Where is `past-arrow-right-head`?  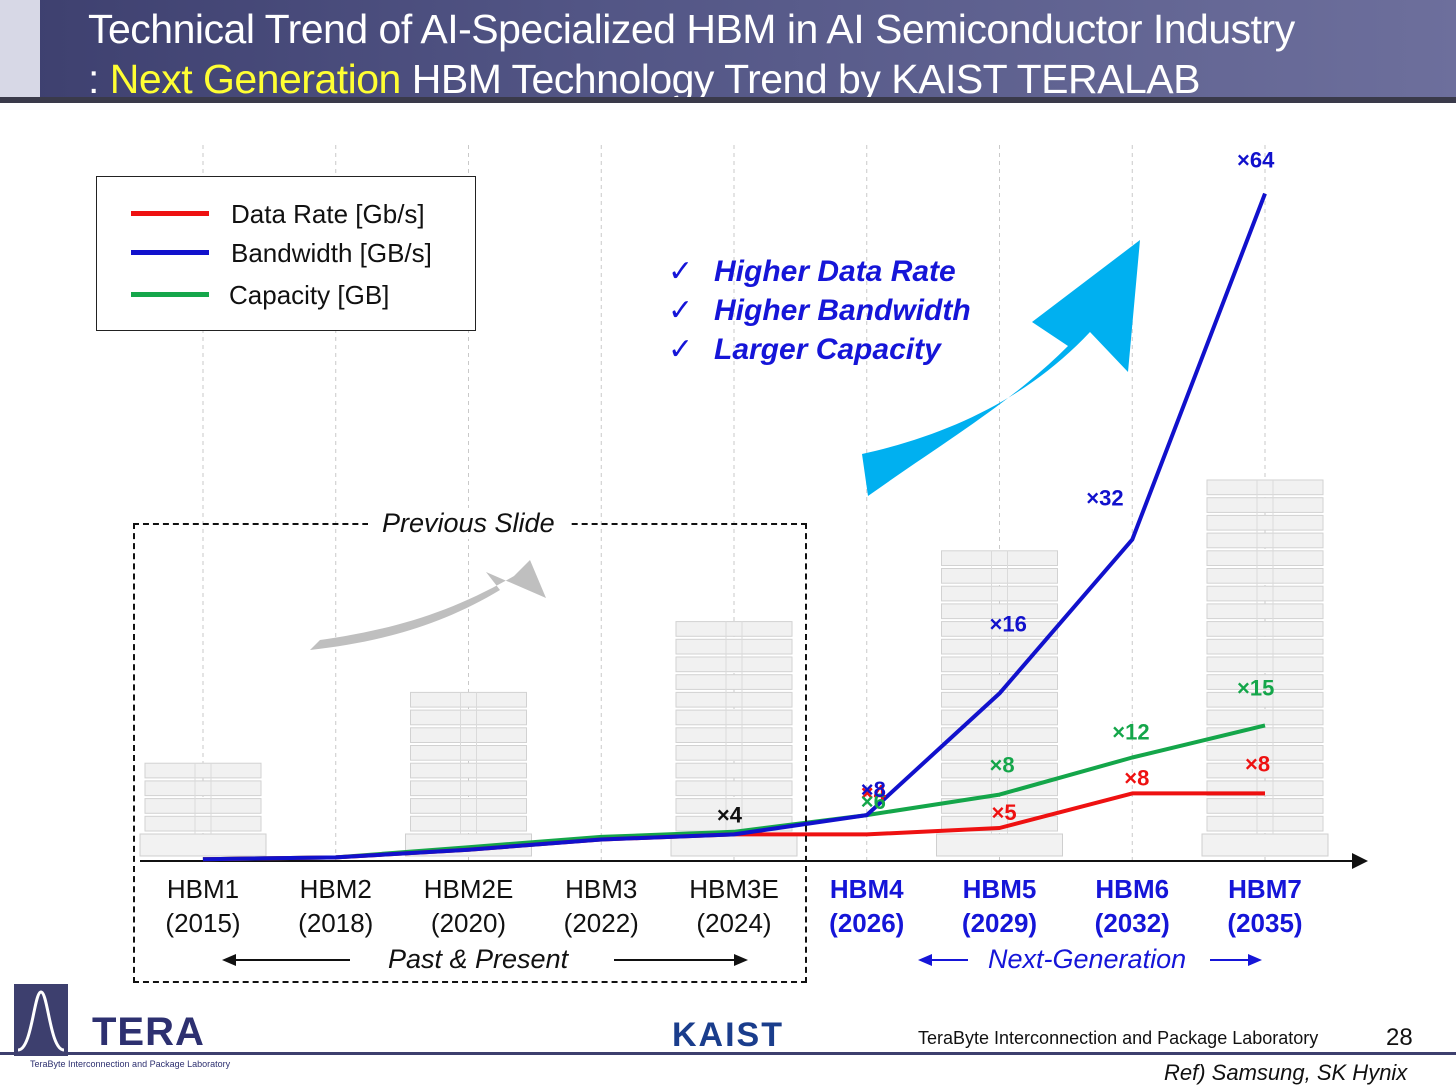 past-arrow-right-head is located at coordinates (741, 960).